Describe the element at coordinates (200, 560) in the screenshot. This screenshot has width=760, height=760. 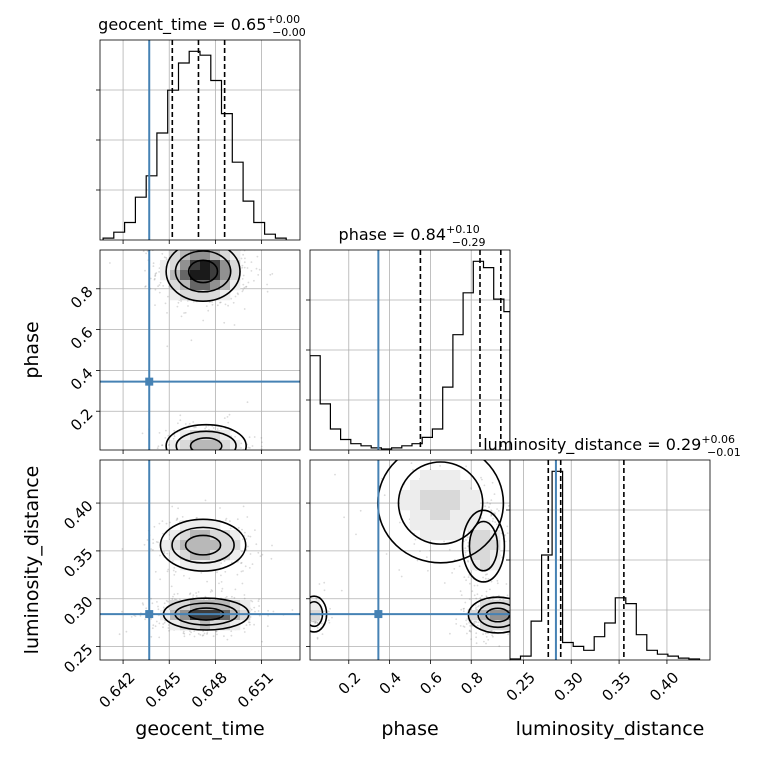
I see `density-panel-geocent_time-luminosity_distance` at that location.